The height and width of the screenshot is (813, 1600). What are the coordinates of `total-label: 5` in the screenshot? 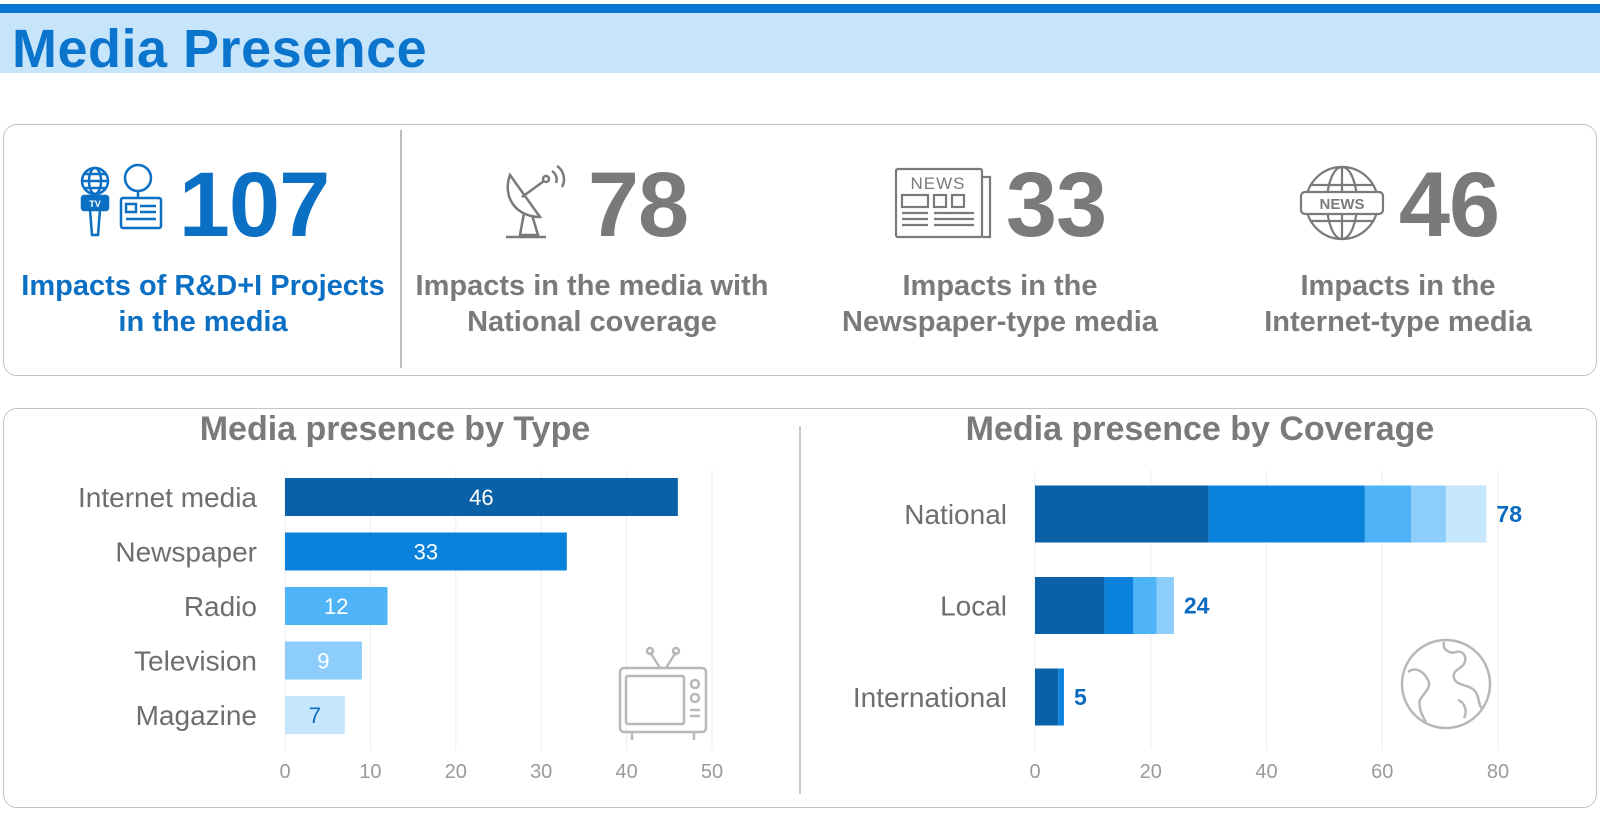 It's located at (1080, 697).